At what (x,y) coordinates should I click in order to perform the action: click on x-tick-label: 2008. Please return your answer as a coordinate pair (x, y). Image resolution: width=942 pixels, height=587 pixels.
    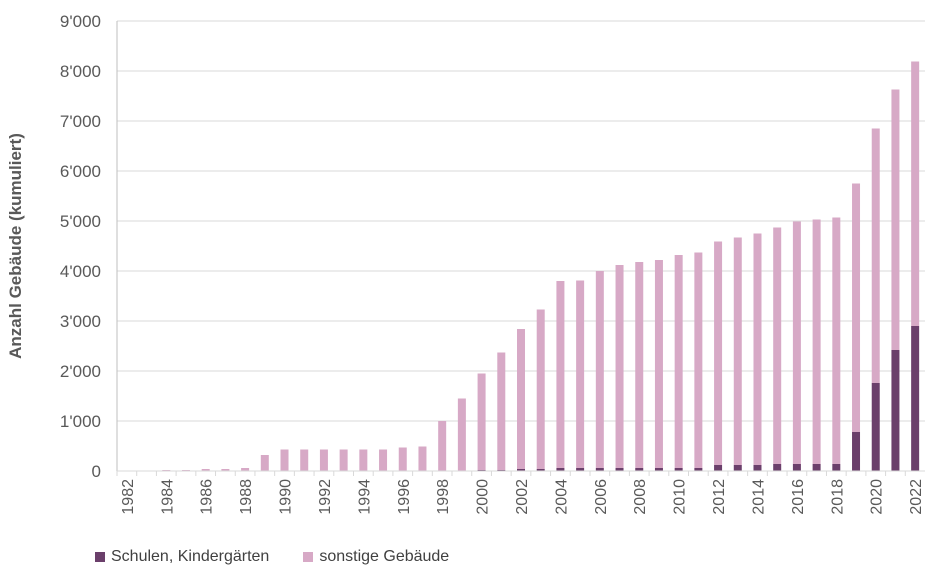
    Looking at the image, I should click on (640, 497).